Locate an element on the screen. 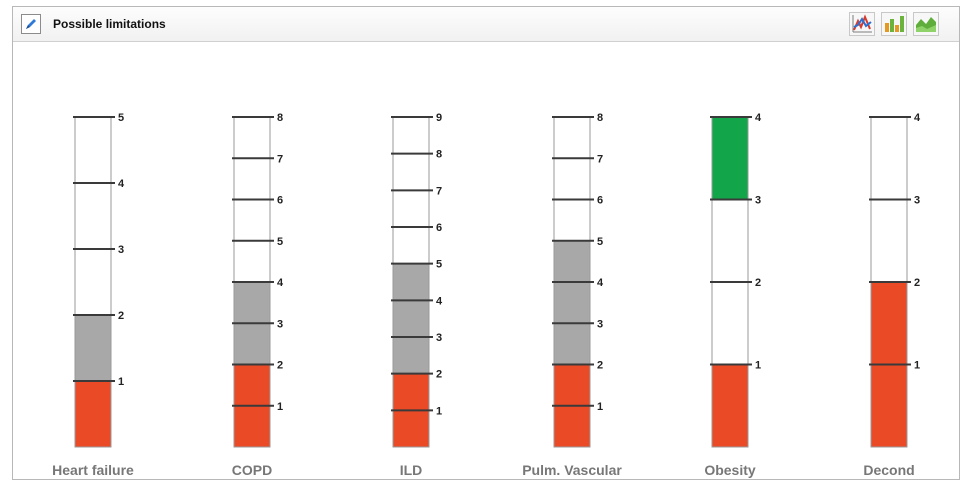 The image size is (967, 485). category-label: Pulm. Vascular is located at coordinates (572, 470).